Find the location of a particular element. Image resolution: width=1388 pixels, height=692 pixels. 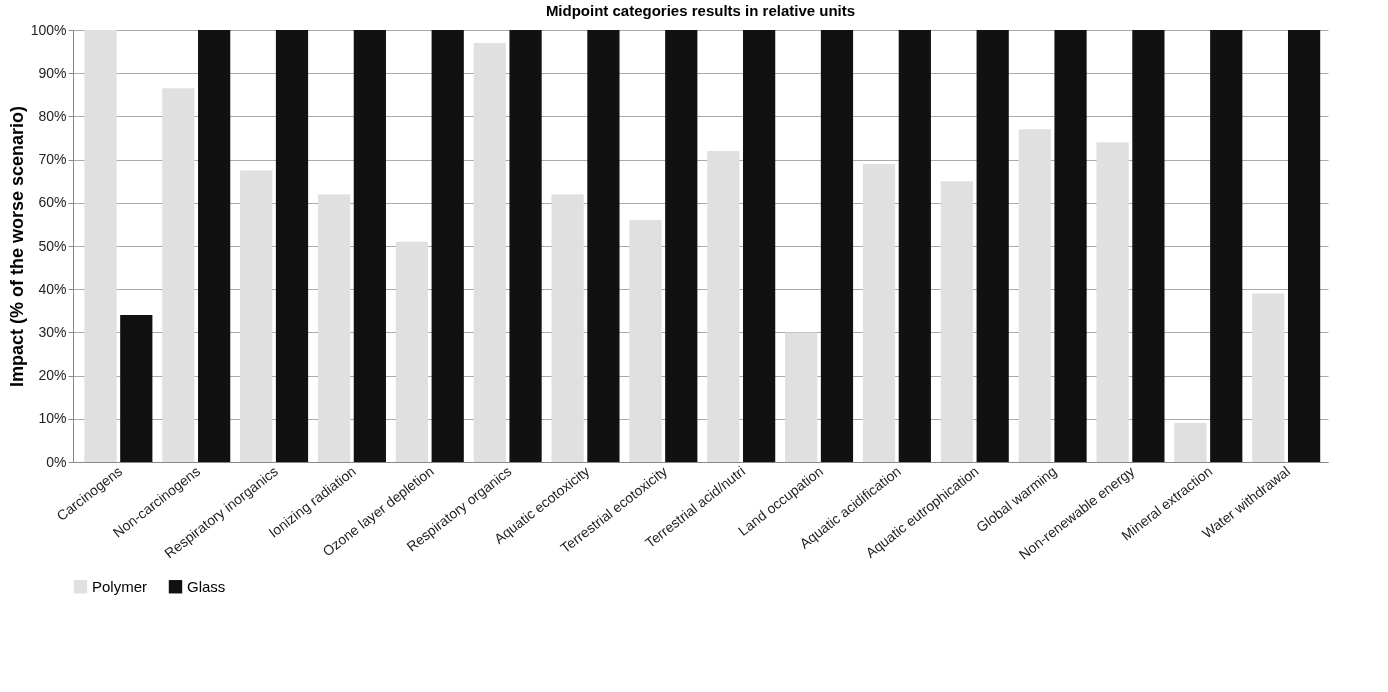

y-tick-label: 20% is located at coordinates (52, 375).